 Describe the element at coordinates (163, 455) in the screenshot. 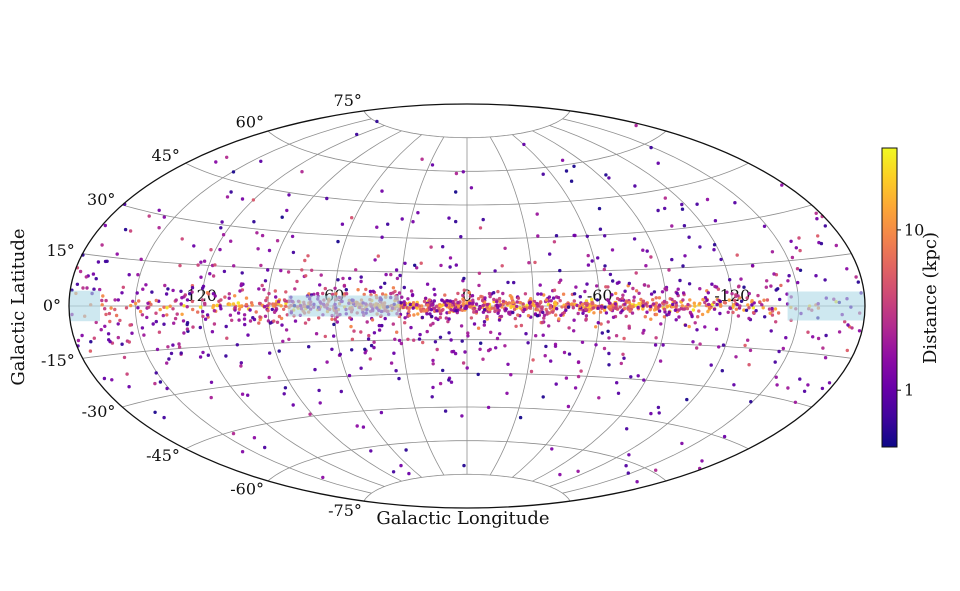

I see `latitude-tick-label: -45°` at that location.